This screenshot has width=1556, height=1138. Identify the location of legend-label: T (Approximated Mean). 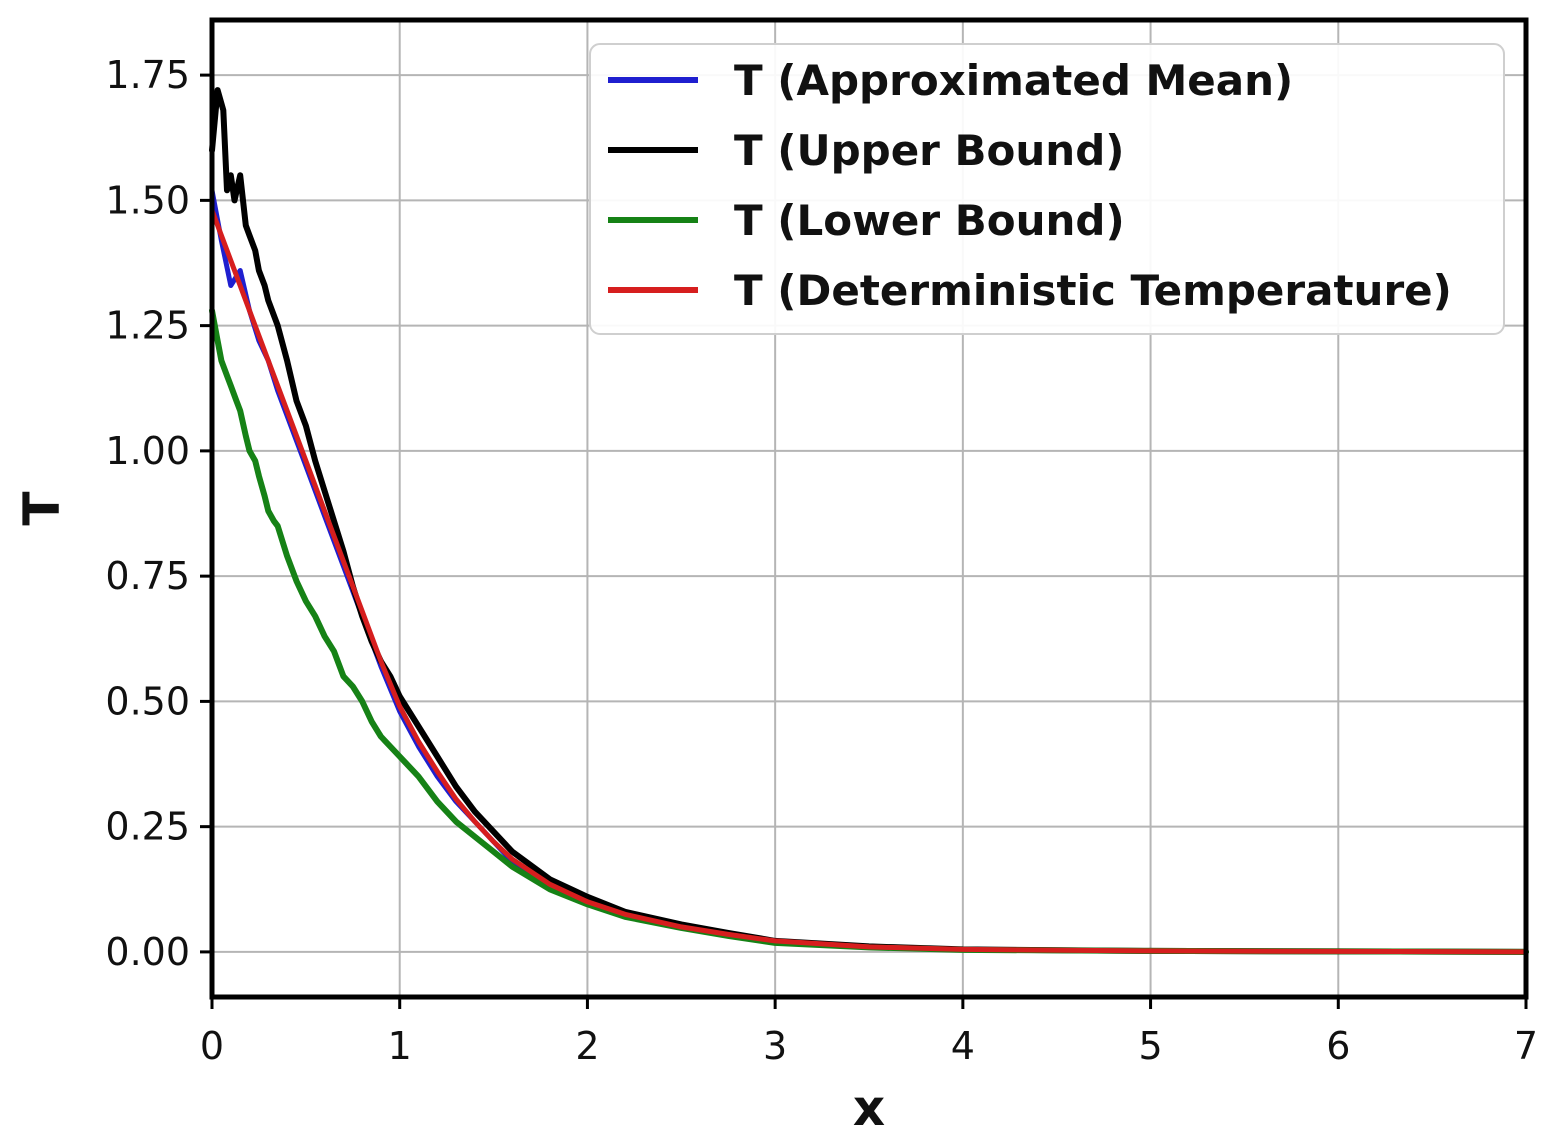
(1013, 80).